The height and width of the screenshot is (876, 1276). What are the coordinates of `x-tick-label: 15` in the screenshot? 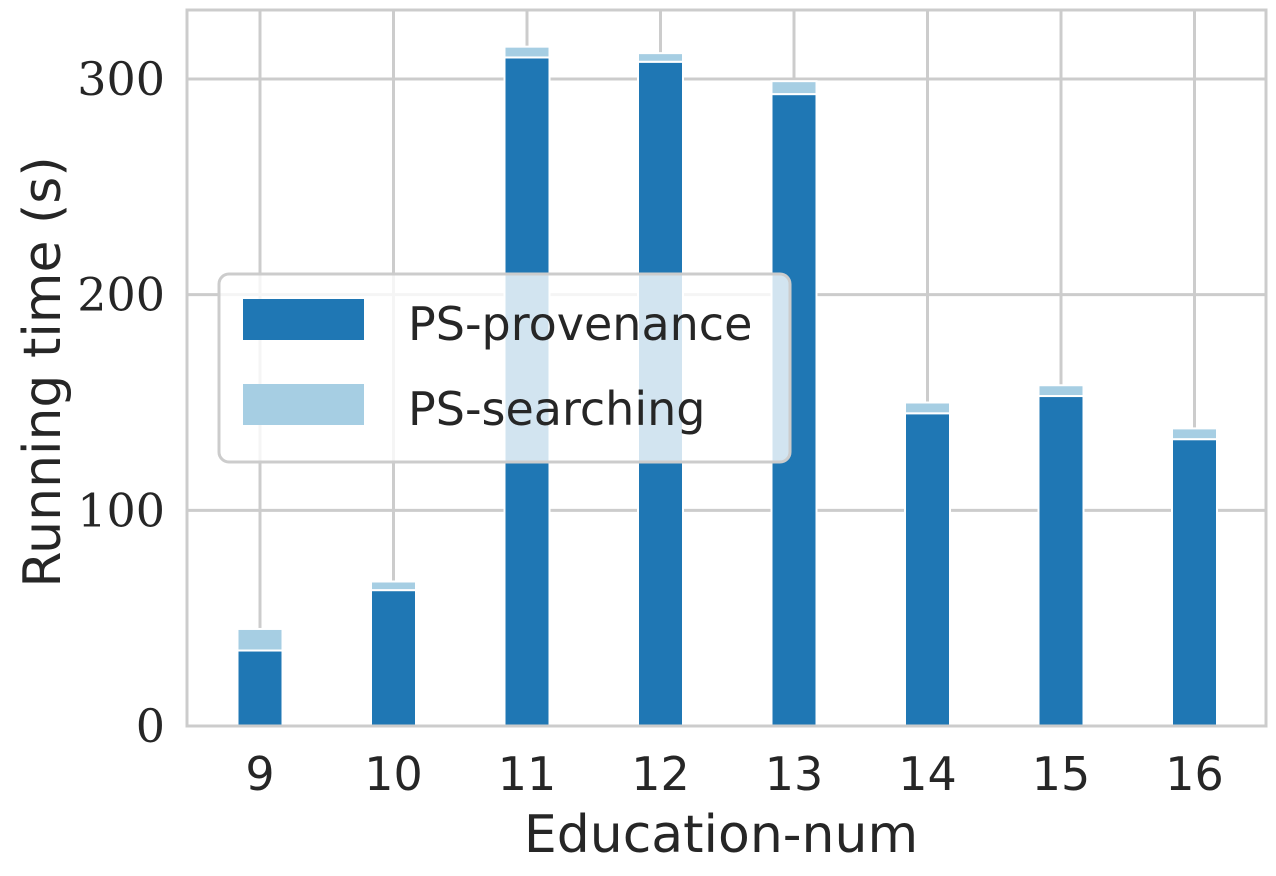 It's located at (1061, 774).